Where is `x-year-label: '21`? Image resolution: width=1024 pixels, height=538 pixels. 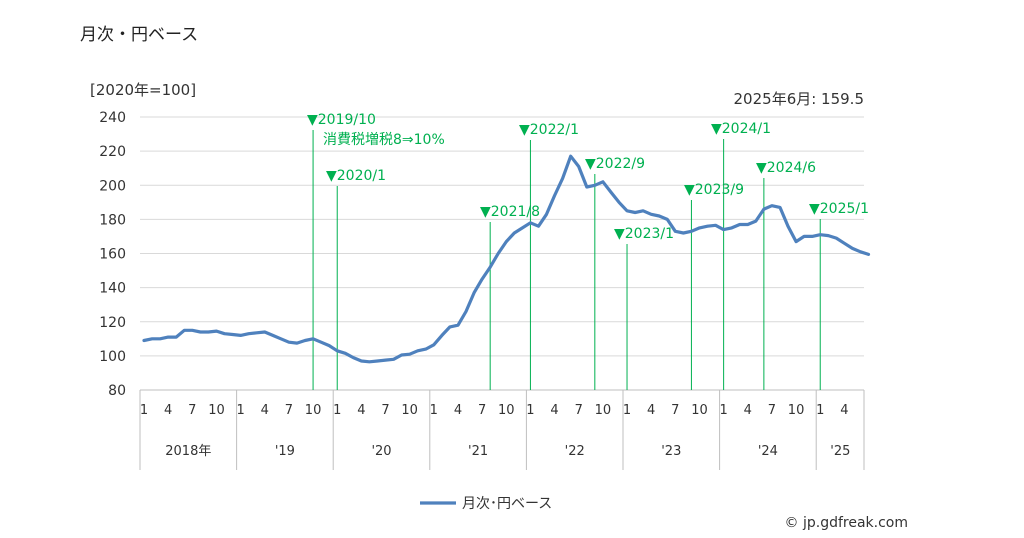 x-year-label: '21 is located at coordinates (478, 451).